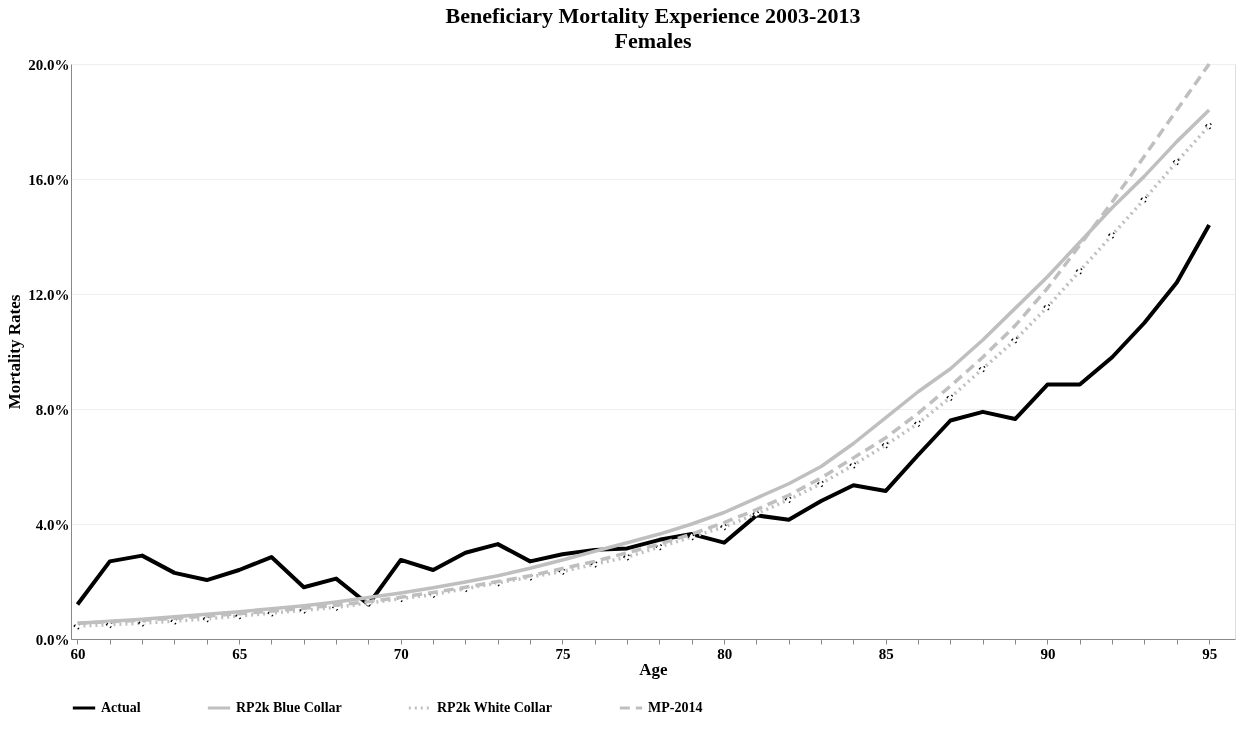  I want to click on legend-label: RP2k Blue Collar, so click(289, 707).